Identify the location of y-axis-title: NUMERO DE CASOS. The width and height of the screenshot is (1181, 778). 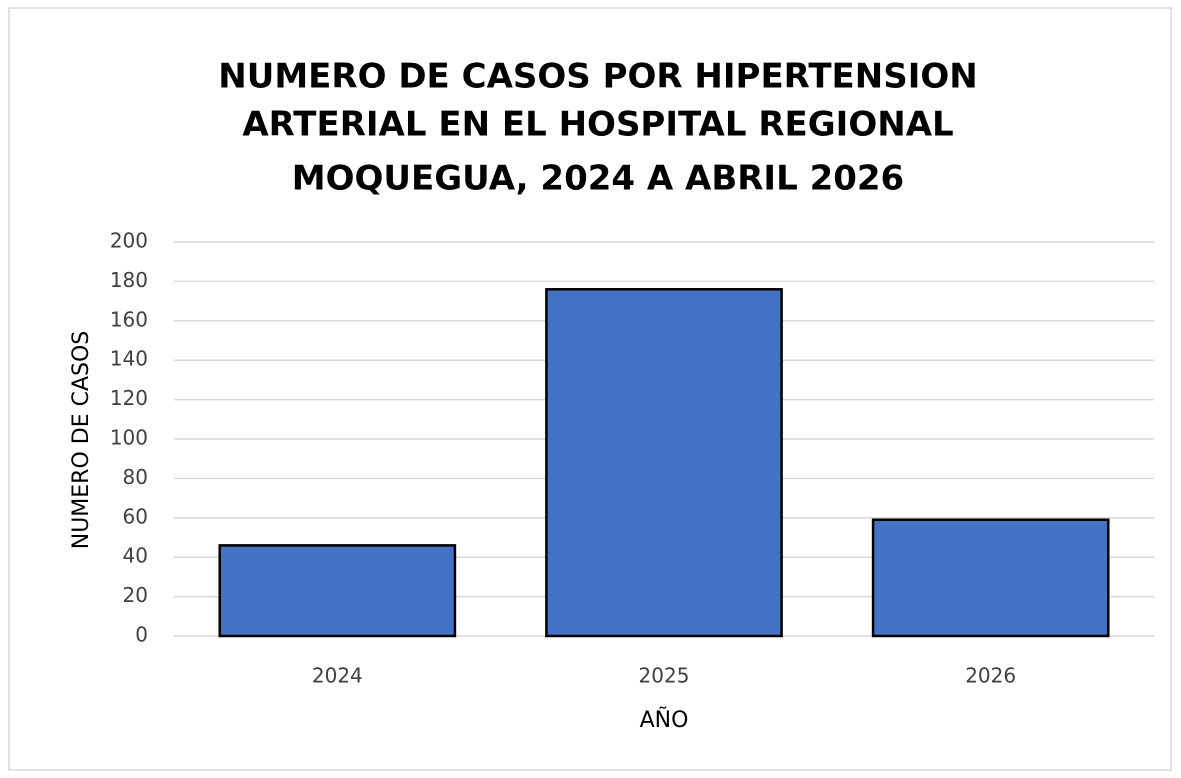
(81, 440).